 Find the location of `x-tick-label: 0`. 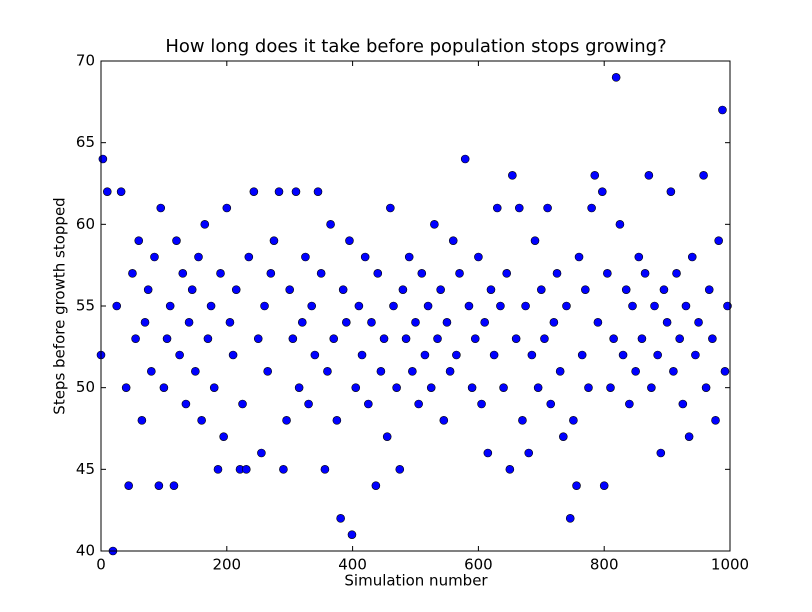

x-tick-label: 0 is located at coordinates (101, 565).